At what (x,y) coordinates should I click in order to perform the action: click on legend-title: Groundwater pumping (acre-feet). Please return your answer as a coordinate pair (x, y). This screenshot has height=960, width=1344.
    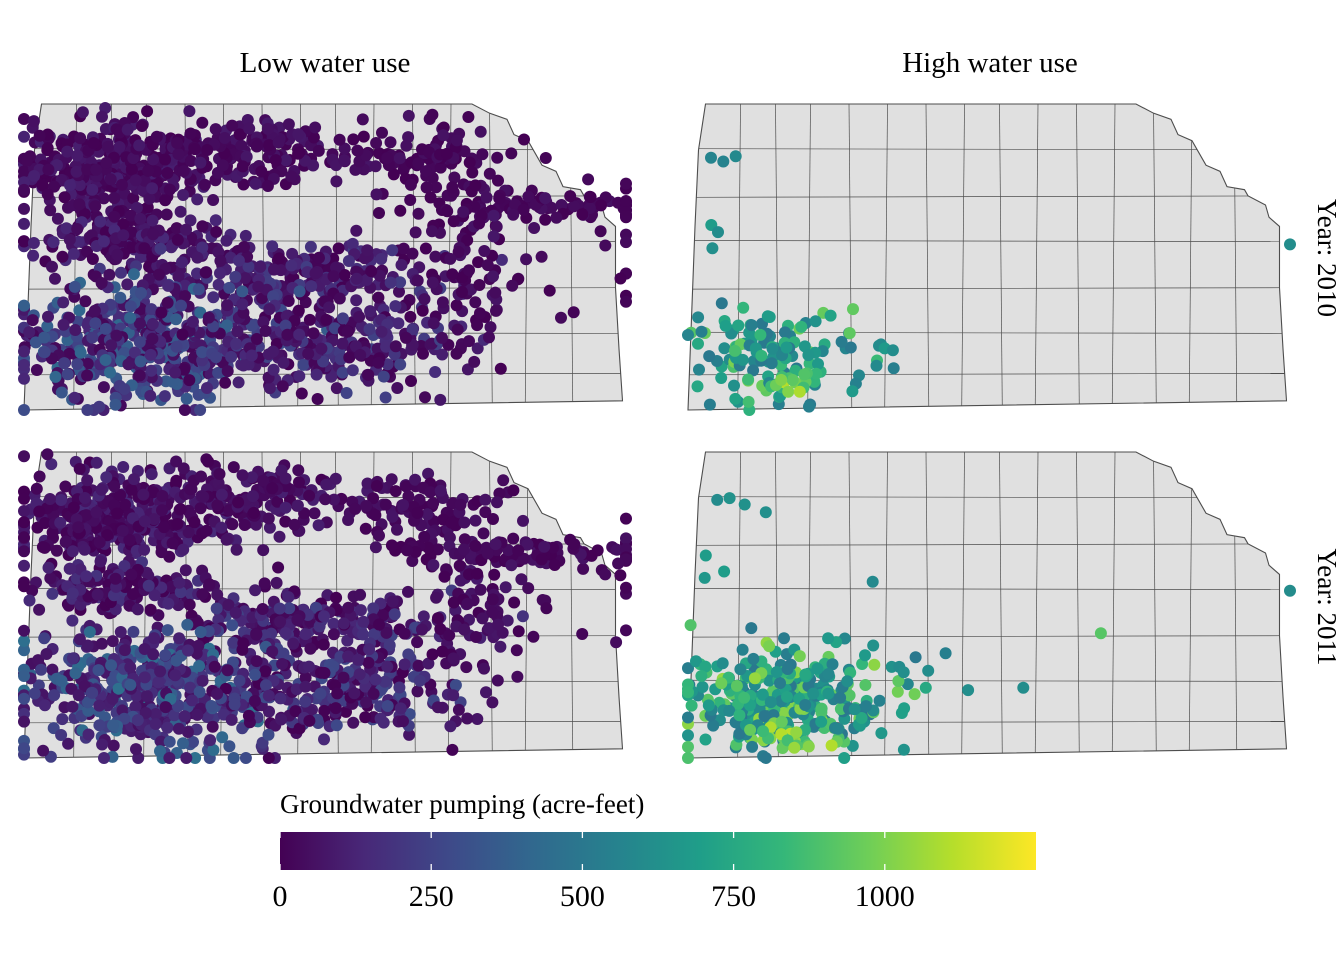
    Looking at the image, I should click on (462, 804).